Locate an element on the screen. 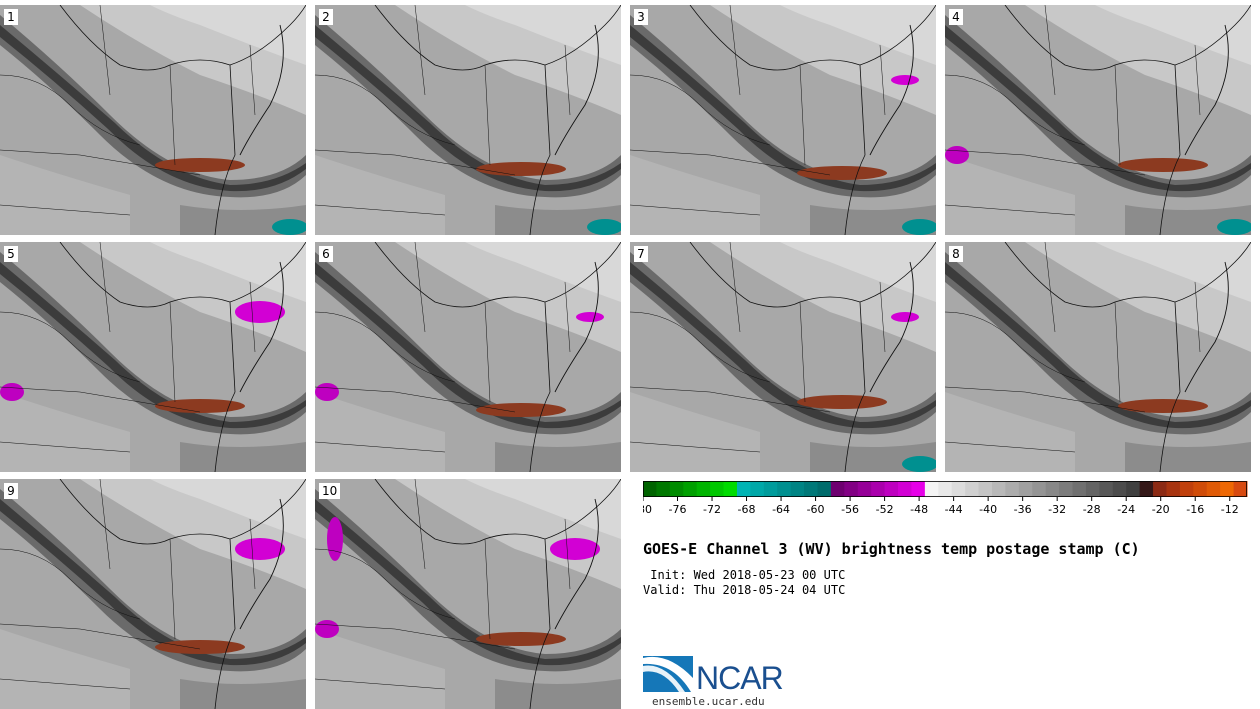  panel-number: 7 is located at coordinates (641, 254).